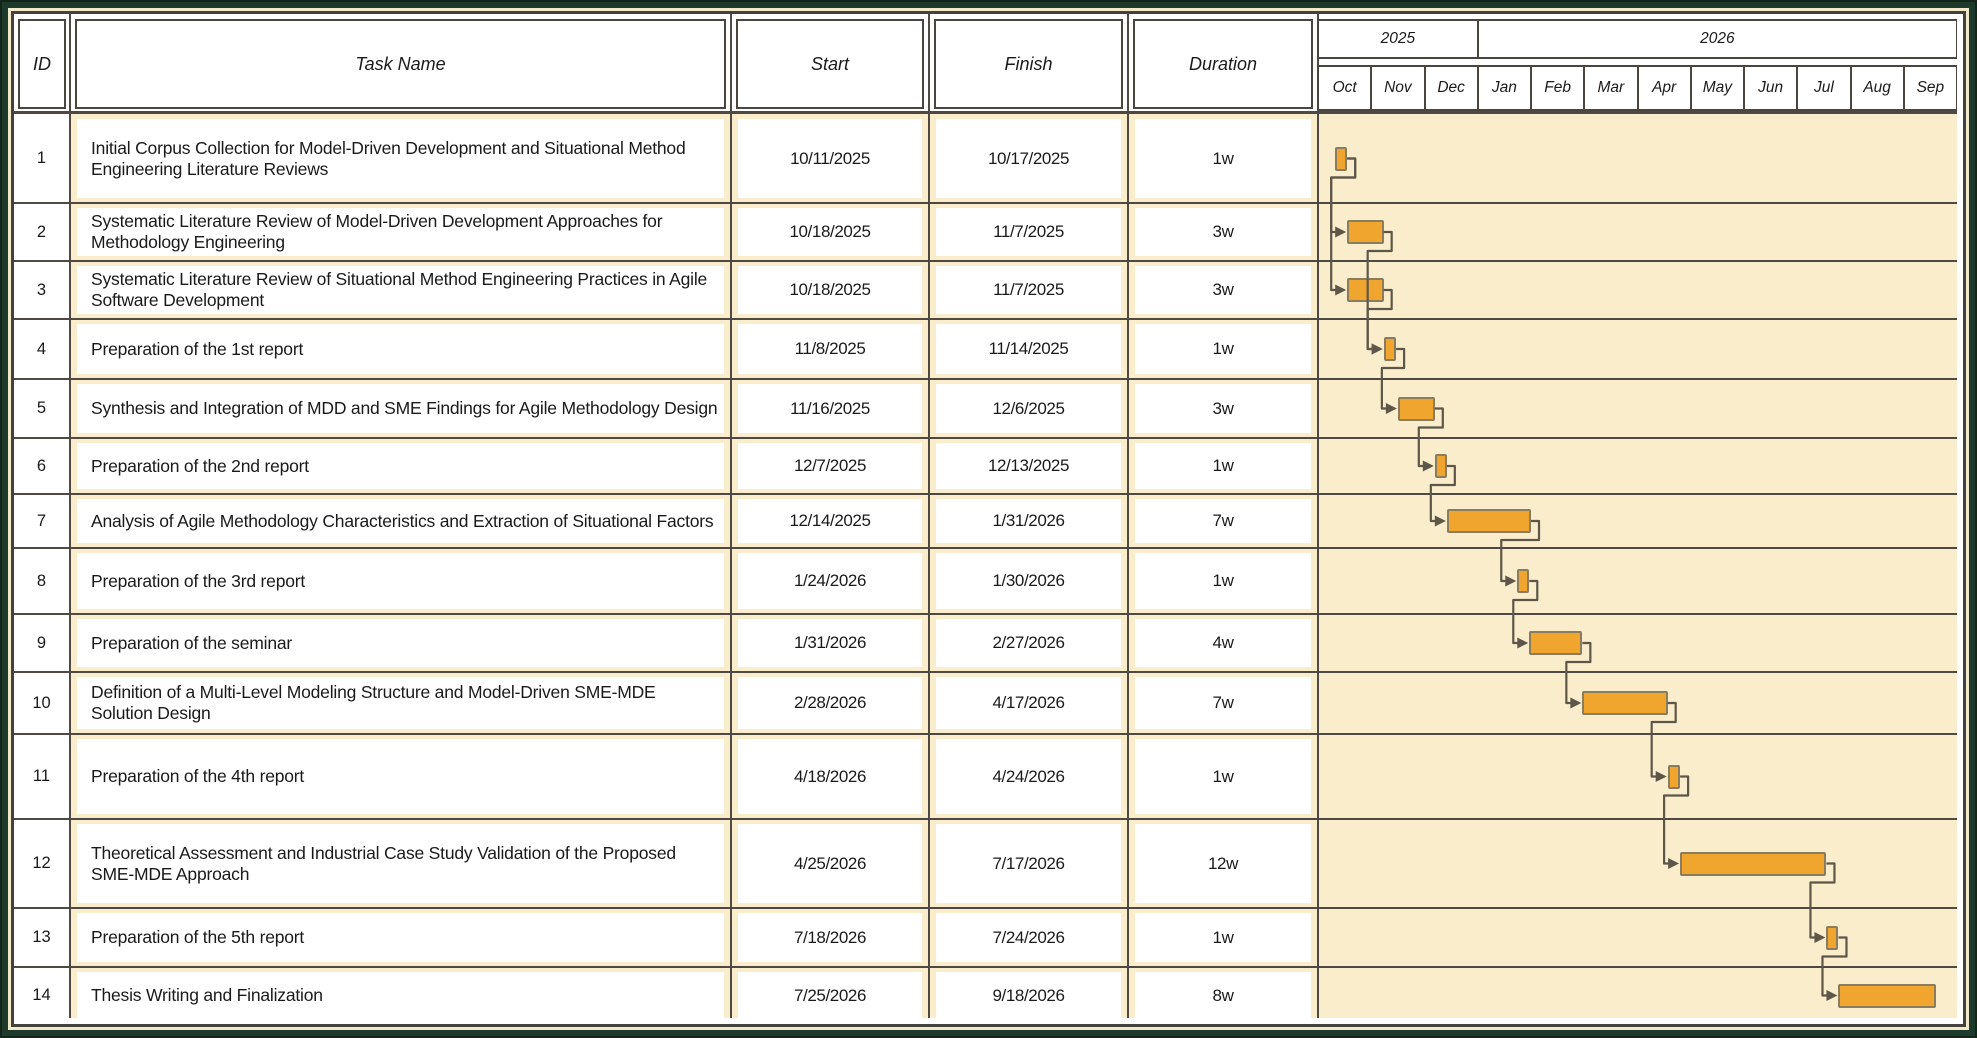 This screenshot has width=1977, height=1038. Describe the element at coordinates (400, 937) in the screenshot. I see `task-name-cell: Preparation of the 5th report` at that location.